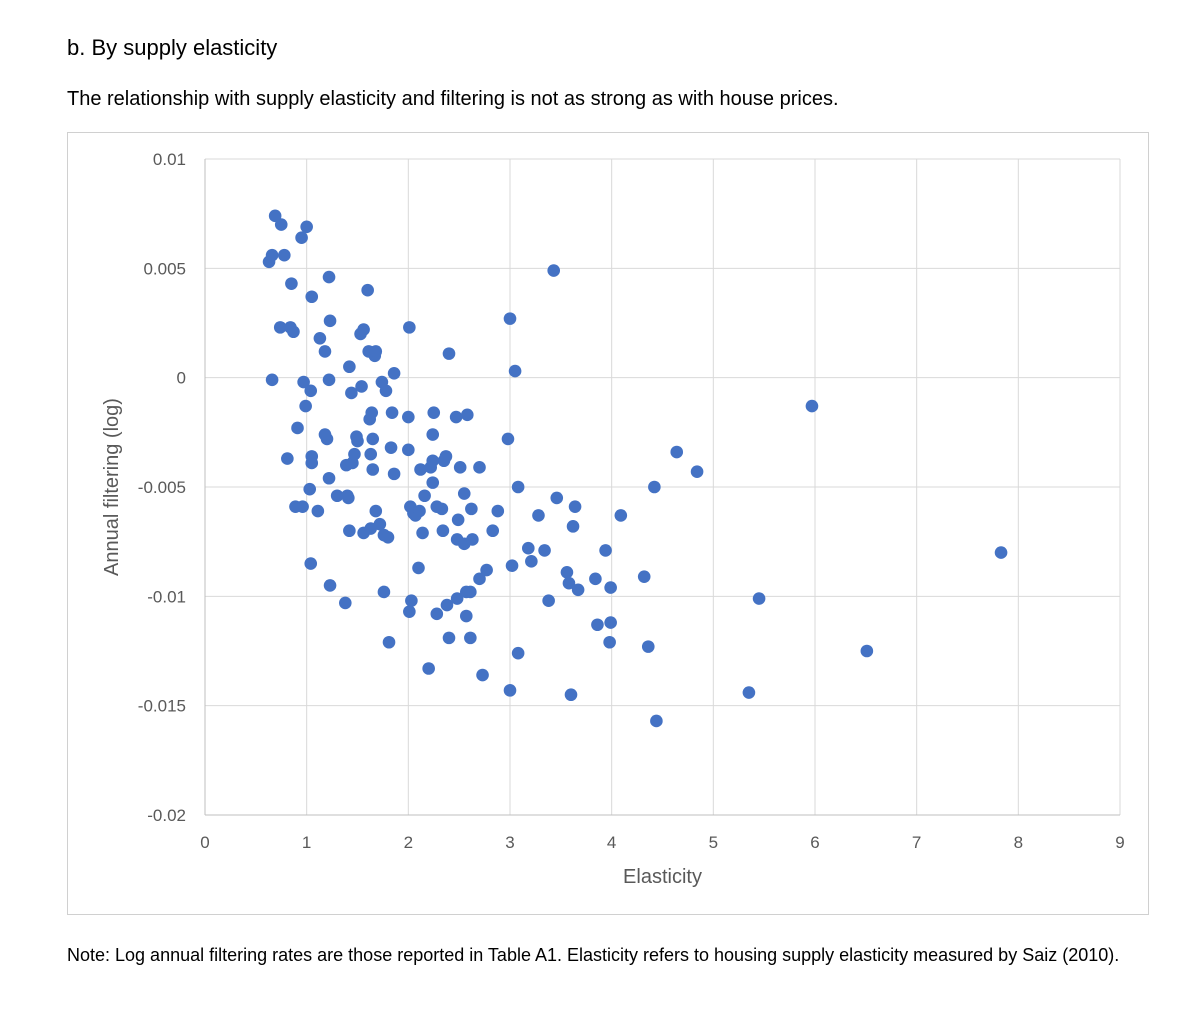  Describe the element at coordinates (1119, 842) in the screenshot. I see `x-tick-label: 9` at that location.